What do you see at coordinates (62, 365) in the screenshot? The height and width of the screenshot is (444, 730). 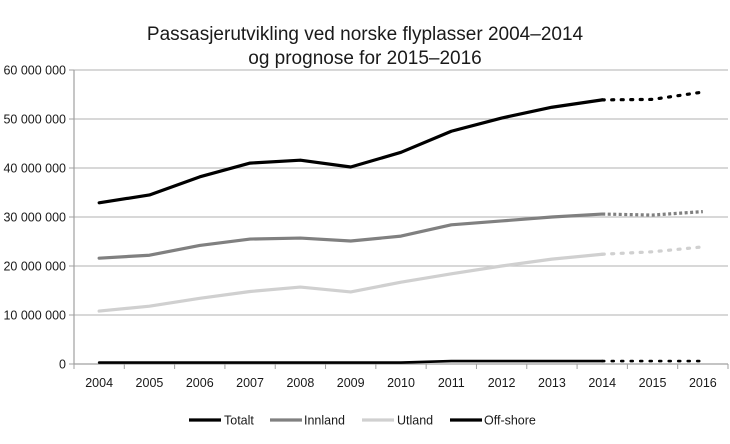 I see `y-tick-label: 0` at bounding box center [62, 365].